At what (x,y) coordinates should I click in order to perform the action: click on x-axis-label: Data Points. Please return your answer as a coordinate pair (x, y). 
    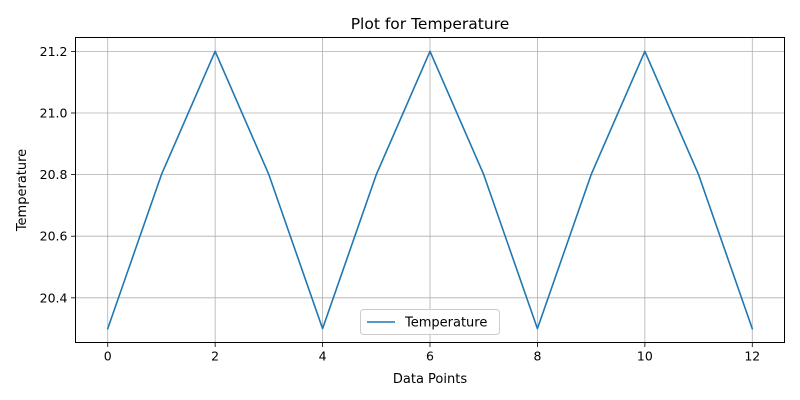
    Looking at the image, I should click on (430, 379).